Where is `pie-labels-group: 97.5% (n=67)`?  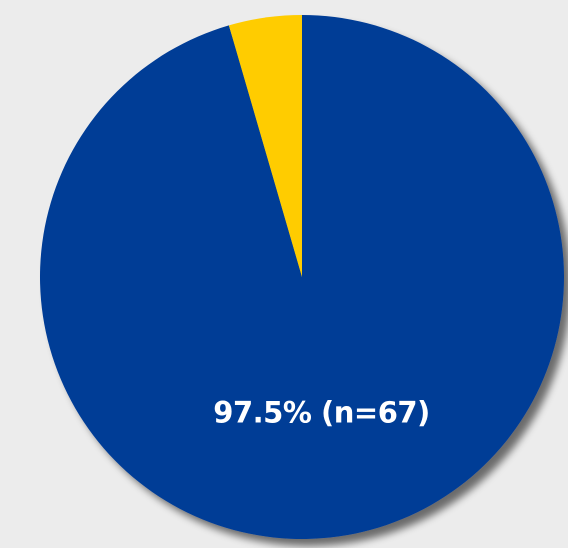 pie-labels-group: 97.5% (n=67) is located at coordinates (321, 412).